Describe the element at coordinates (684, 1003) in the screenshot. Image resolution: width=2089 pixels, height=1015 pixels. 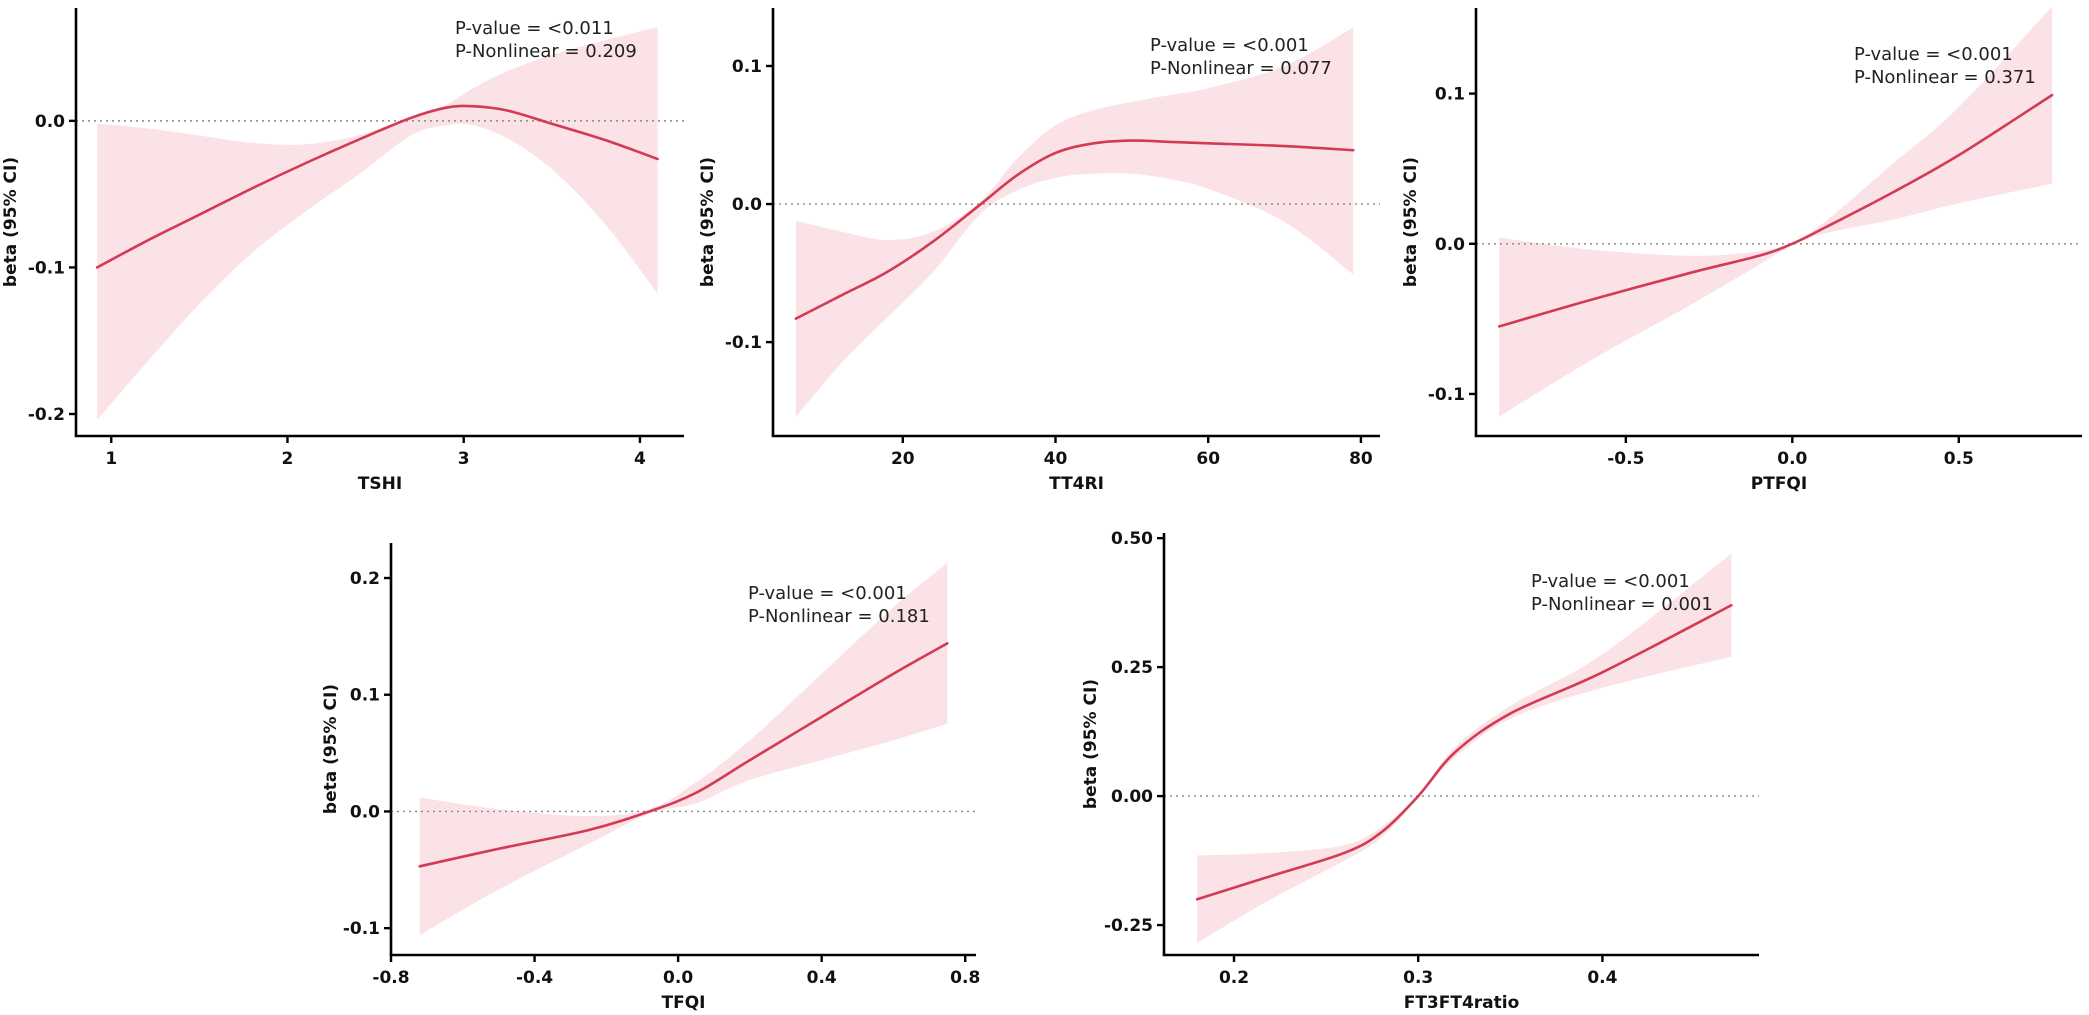
I see `x-axis-title: TFQI` at that location.